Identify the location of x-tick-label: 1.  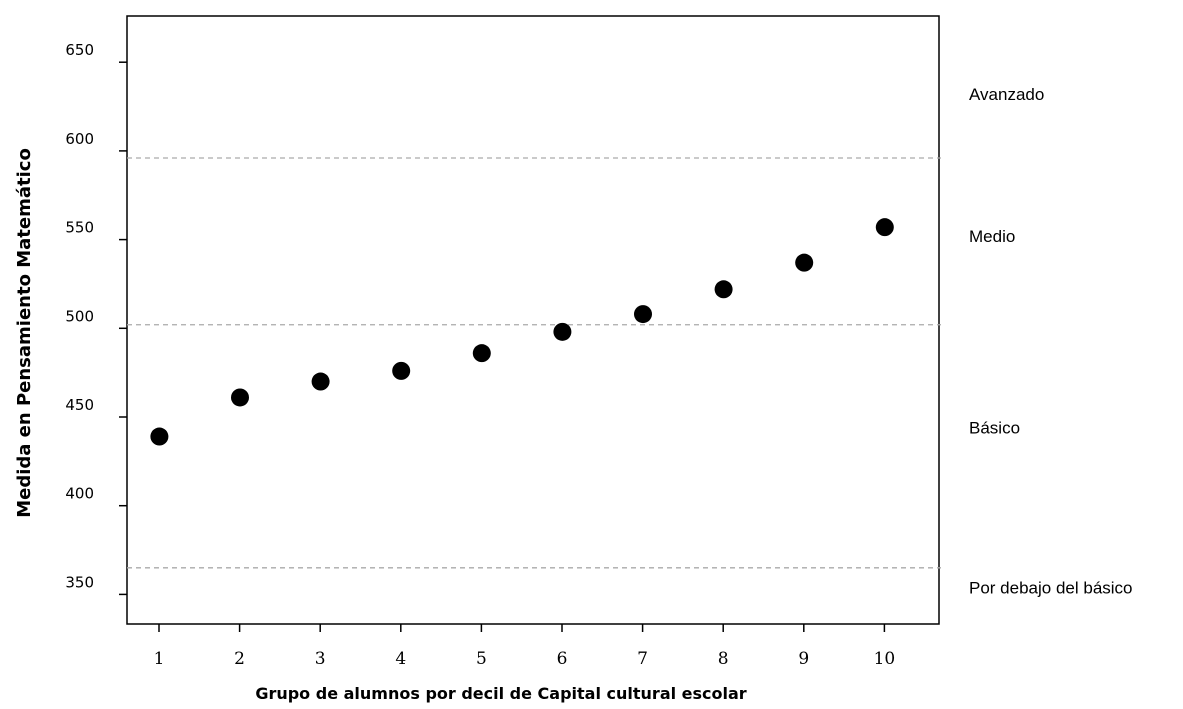
(159, 659).